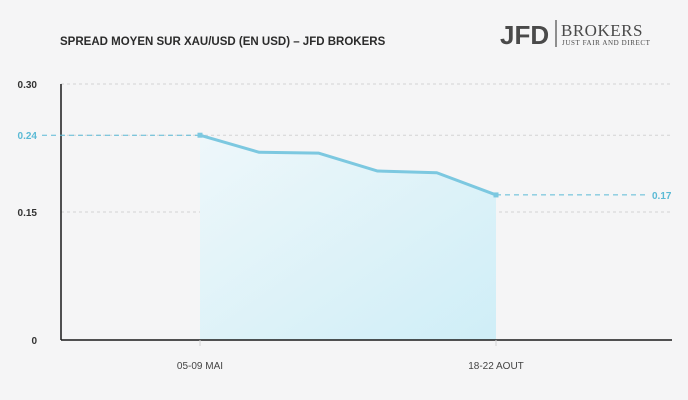 Image resolution: width=688 pixels, height=400 pixels. Describe the element at coordinates (602, 30) in the screenshot. I see `logo-brand-text: BROKERS` at that location.